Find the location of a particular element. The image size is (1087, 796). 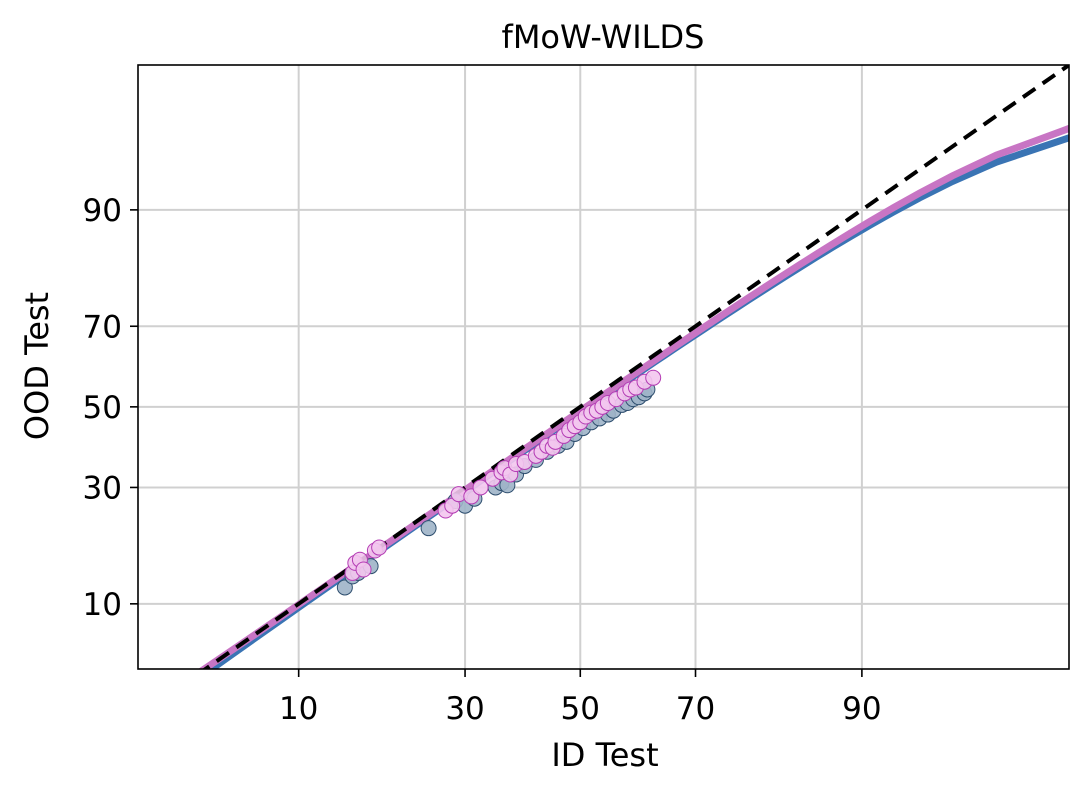

y-tick-label: 10 is located at coordinates (102, 605).